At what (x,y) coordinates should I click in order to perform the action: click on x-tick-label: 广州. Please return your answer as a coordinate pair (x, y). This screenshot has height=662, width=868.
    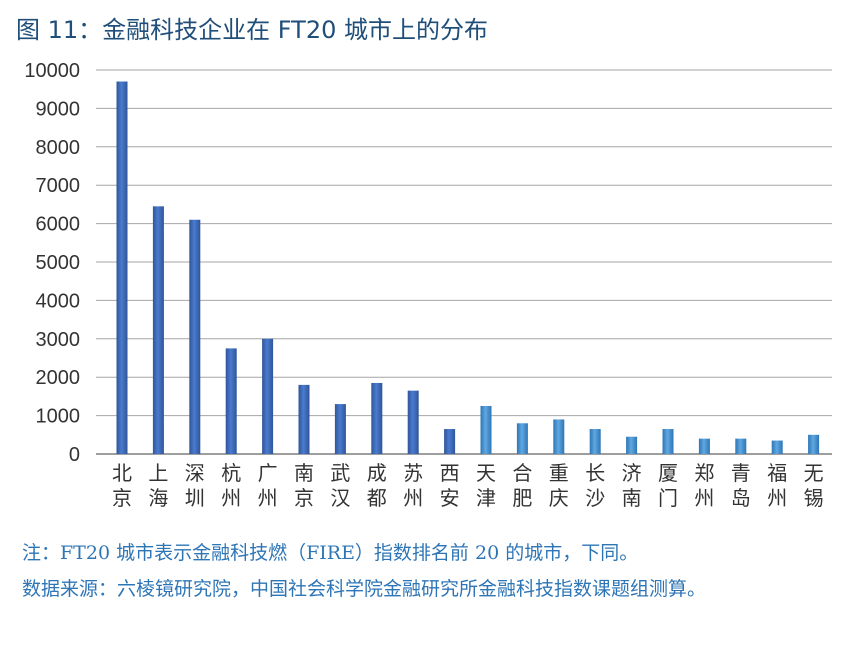
    Looking at the image, I should click on (268, 485).